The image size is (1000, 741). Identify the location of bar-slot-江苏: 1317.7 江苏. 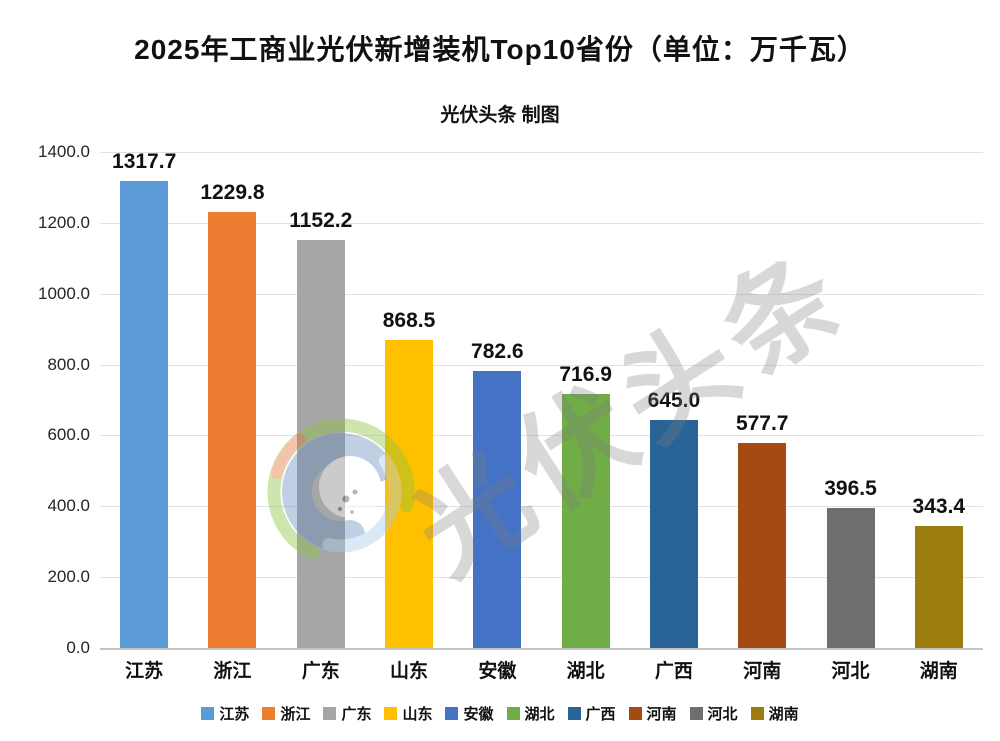
(144, 416).